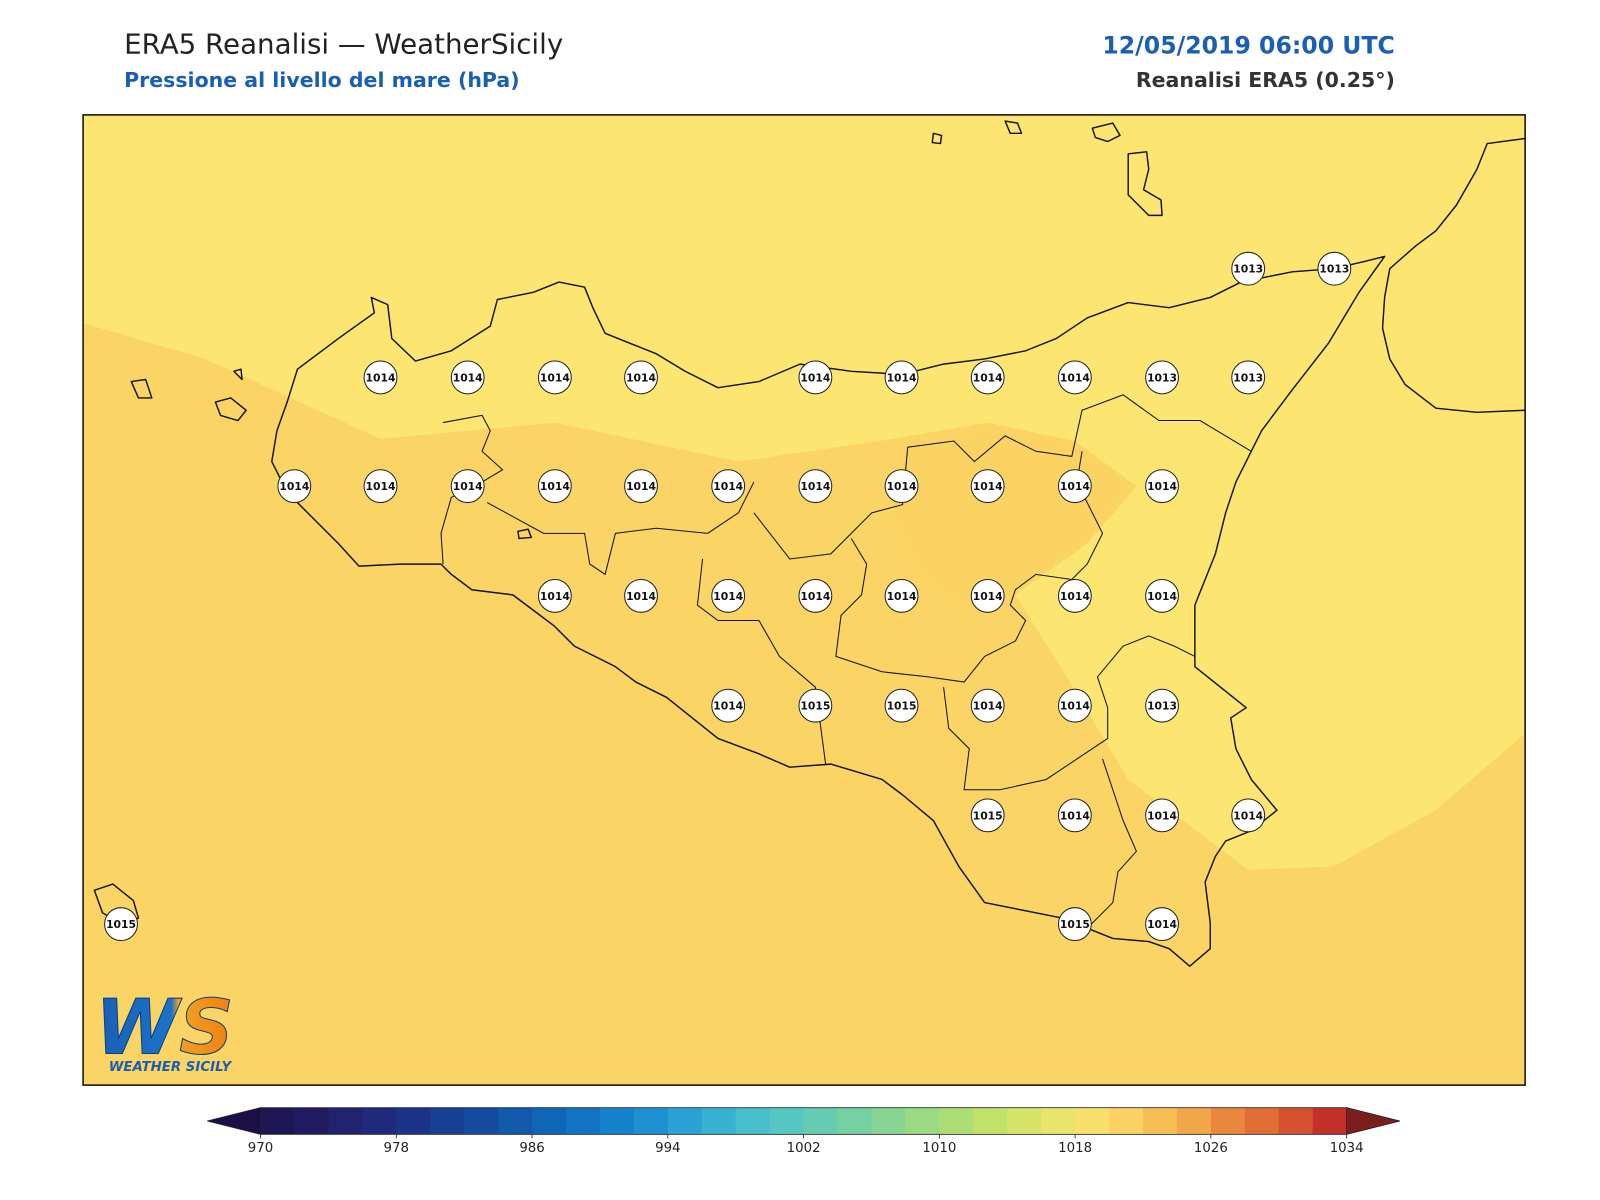 This screenshot has height=1200, width=1600. I want to click on logo-name: WEATHER SICILY, so click(171, 1067).